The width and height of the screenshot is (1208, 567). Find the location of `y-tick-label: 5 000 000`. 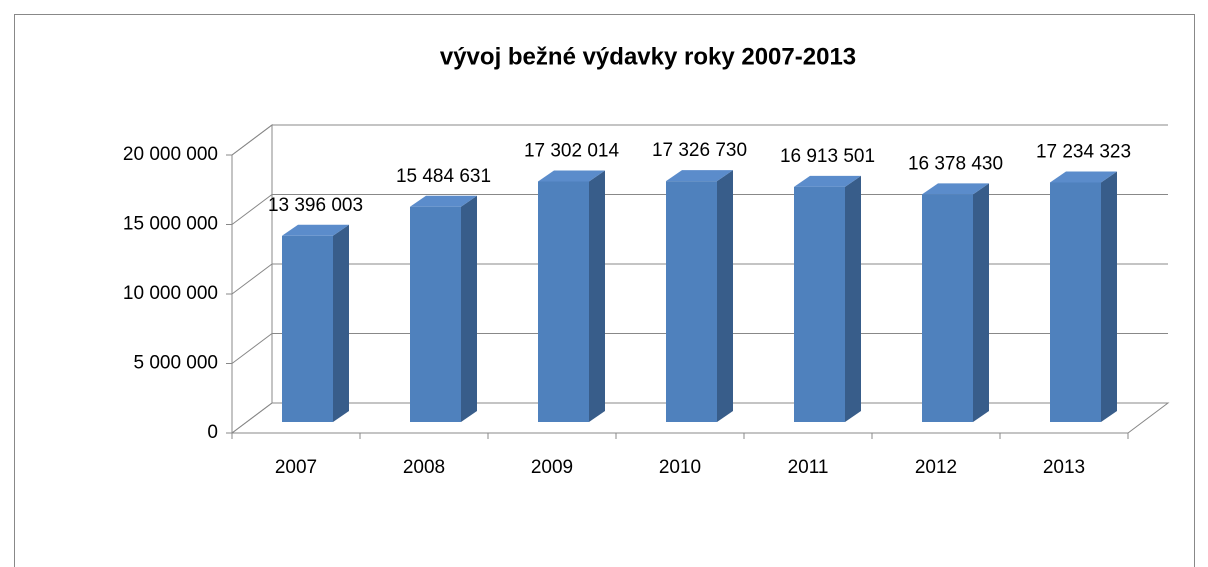

y-tick-label: 5 000 000 is located at coordinates (175, 363).